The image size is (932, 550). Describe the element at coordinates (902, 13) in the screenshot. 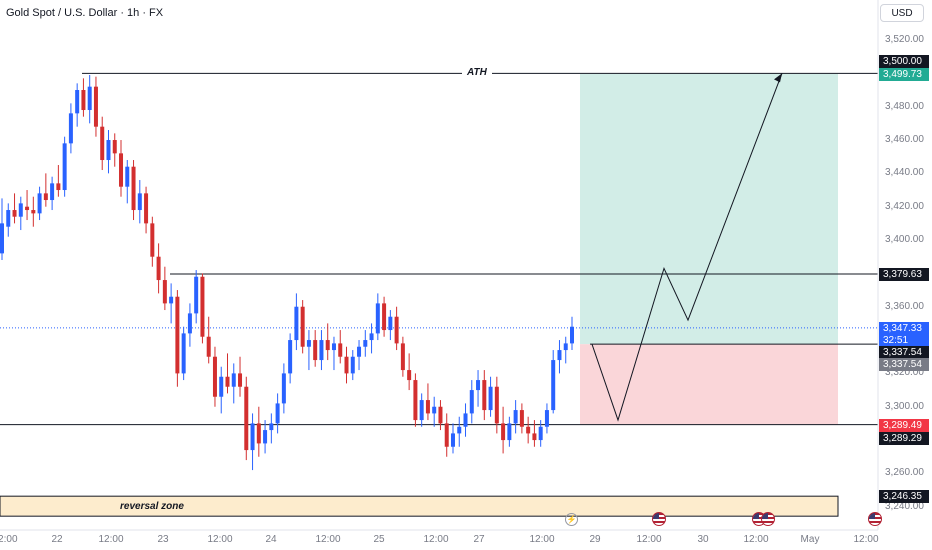

I see `currency-button: USD` at that location.